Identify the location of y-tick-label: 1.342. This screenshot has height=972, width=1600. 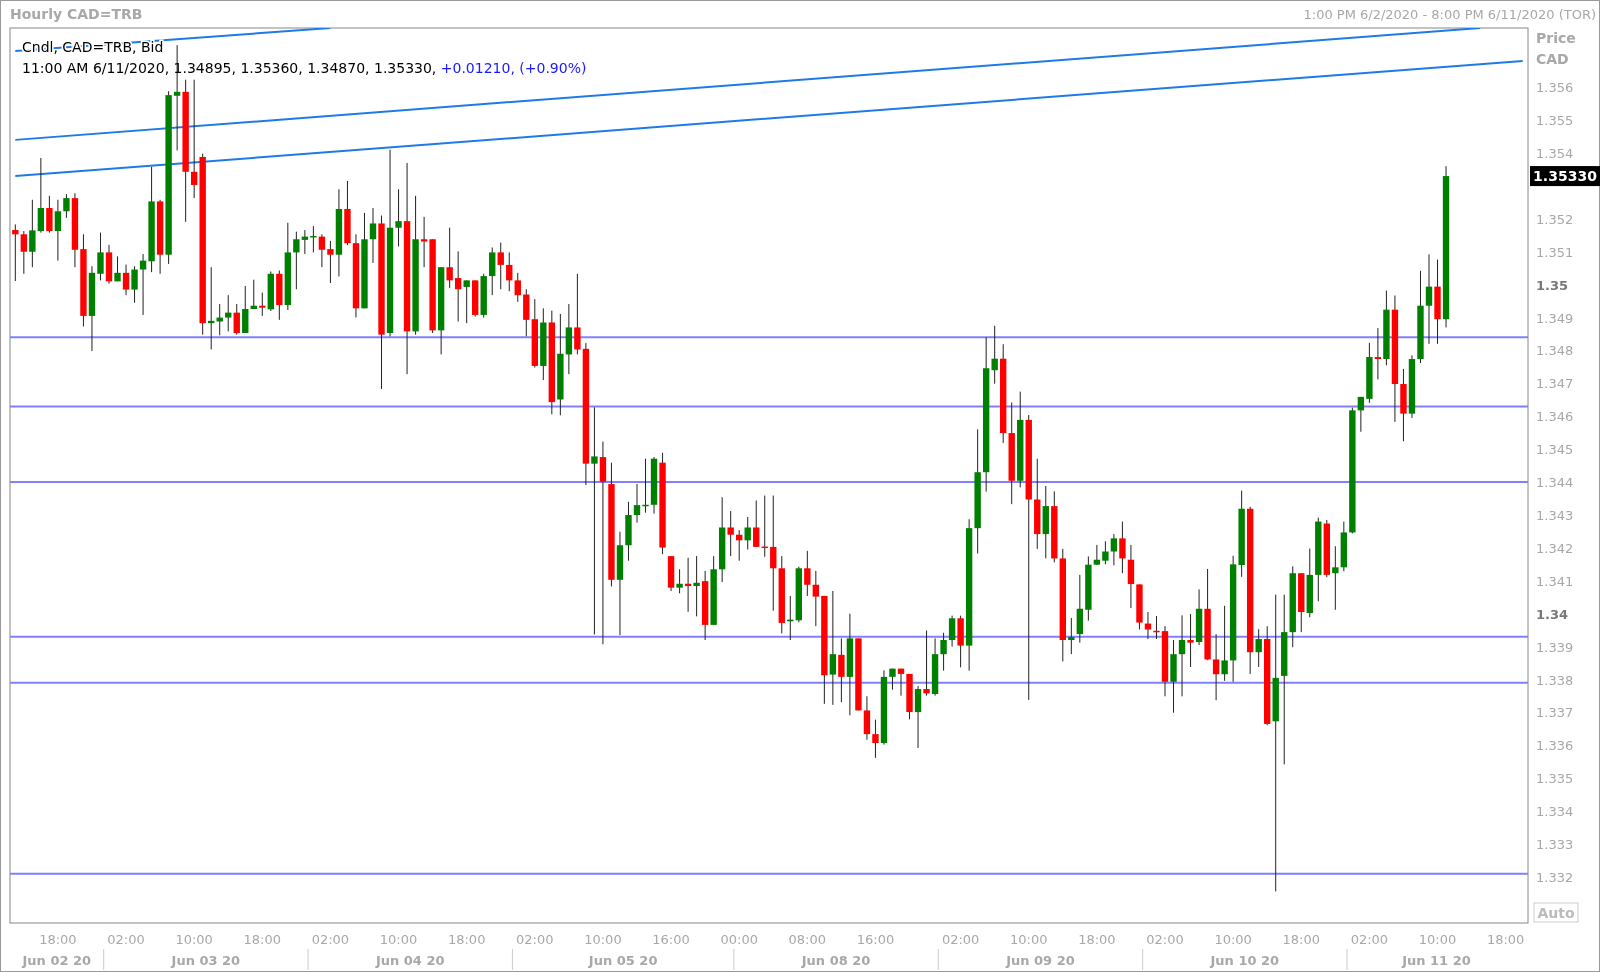
(1555, 548).